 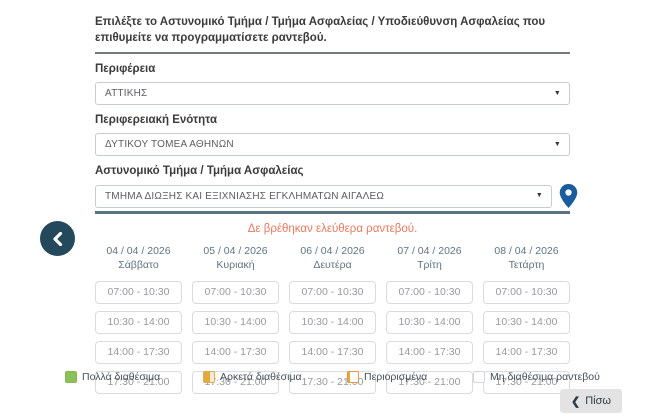 I want to click on day-weekday: Κυριακή, so click(x=235, y=265).